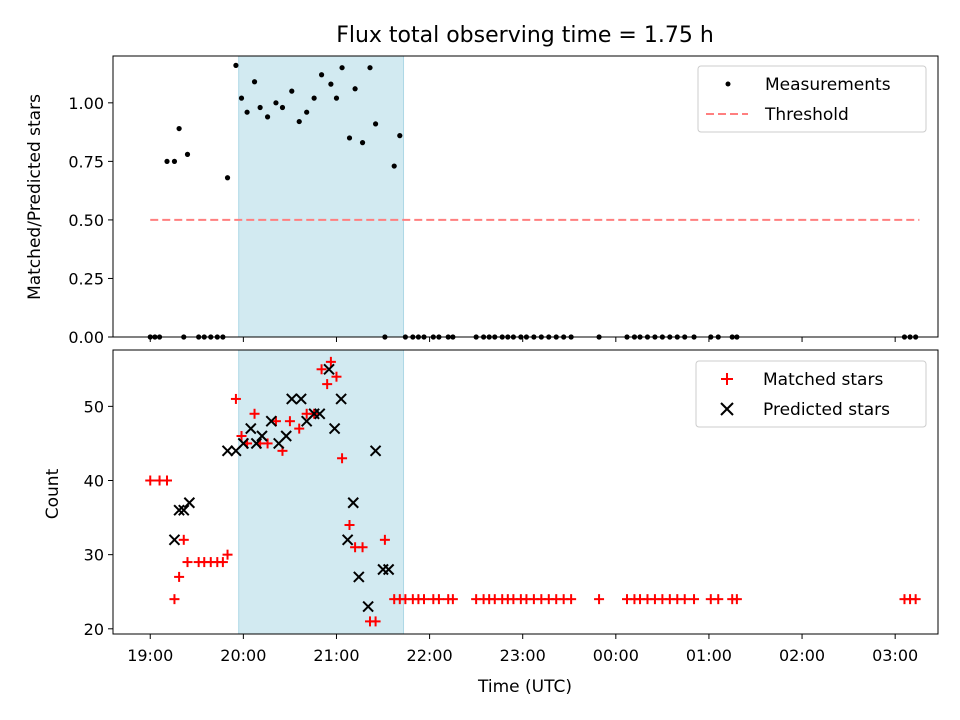 The height and width of the screenshot is (720, 960). Describe the element at coordinates (895, 655) in the screenshot. I see `x-tick-label: 03:00` at that location.